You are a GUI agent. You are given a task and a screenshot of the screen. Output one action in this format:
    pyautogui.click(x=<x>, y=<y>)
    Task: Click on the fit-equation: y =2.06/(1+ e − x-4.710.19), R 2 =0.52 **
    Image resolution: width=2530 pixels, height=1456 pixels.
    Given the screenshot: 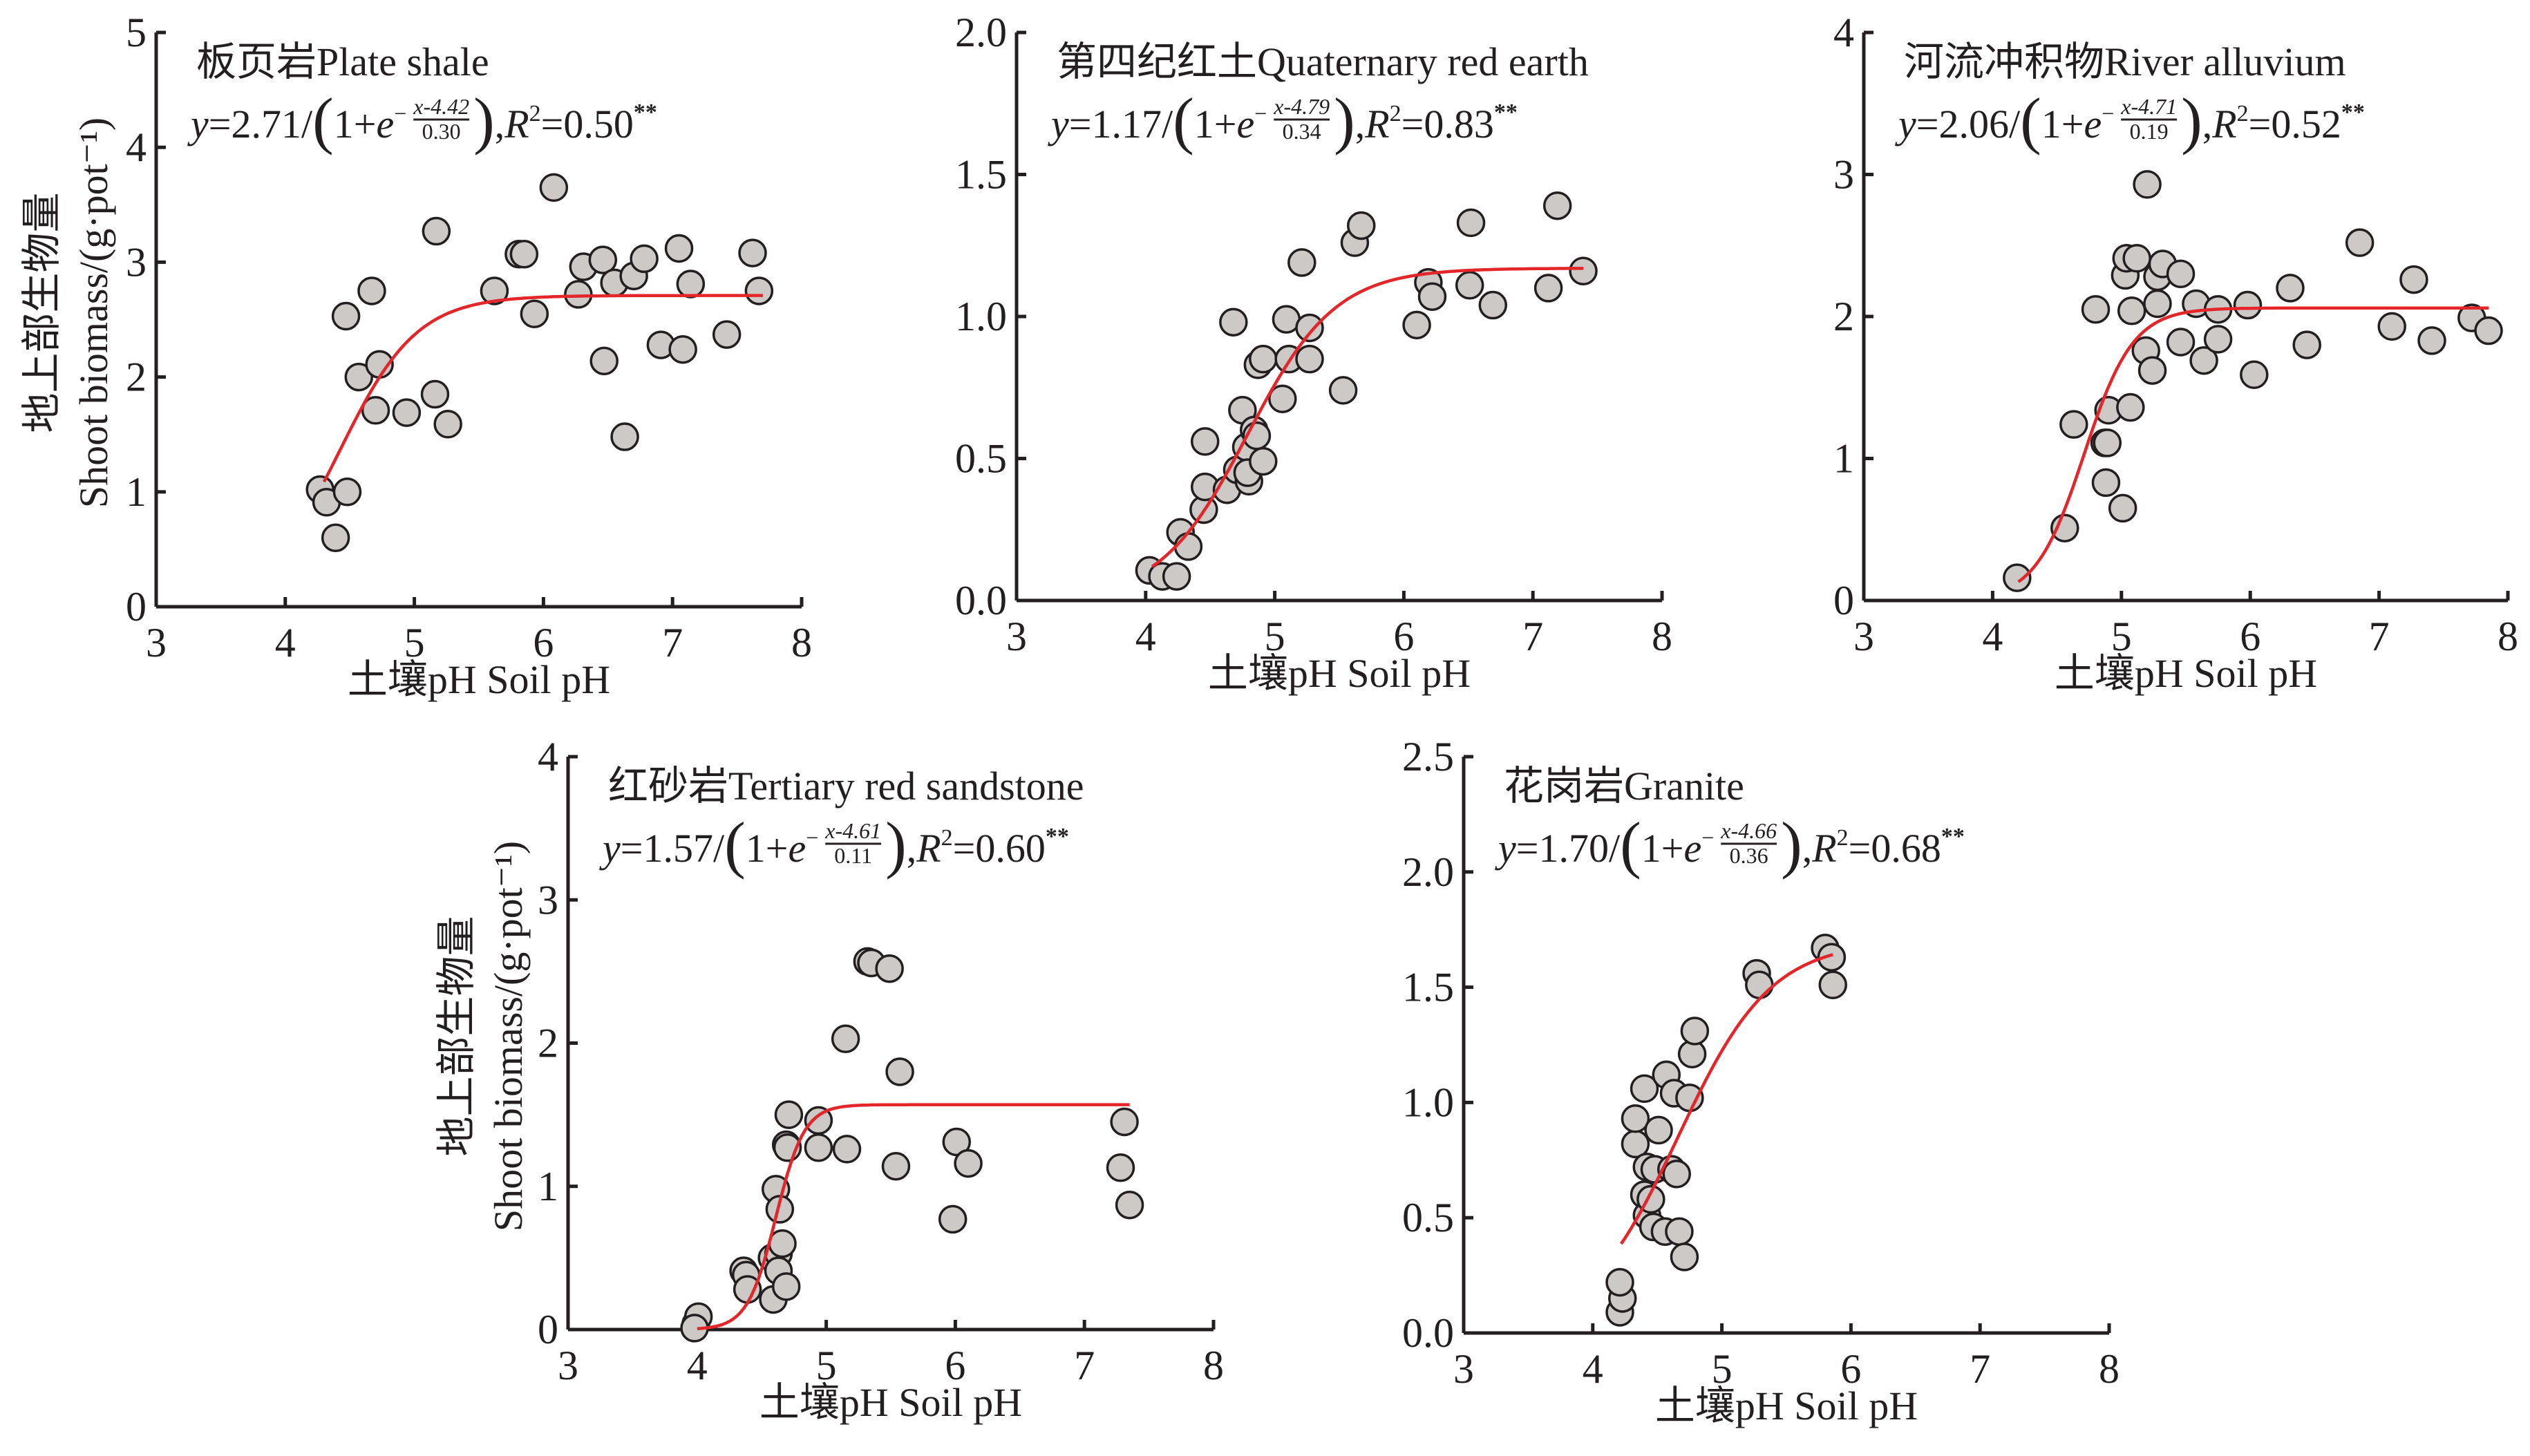 What is the action you would take?
    pyautogui.click(x=2130, y=120)
    